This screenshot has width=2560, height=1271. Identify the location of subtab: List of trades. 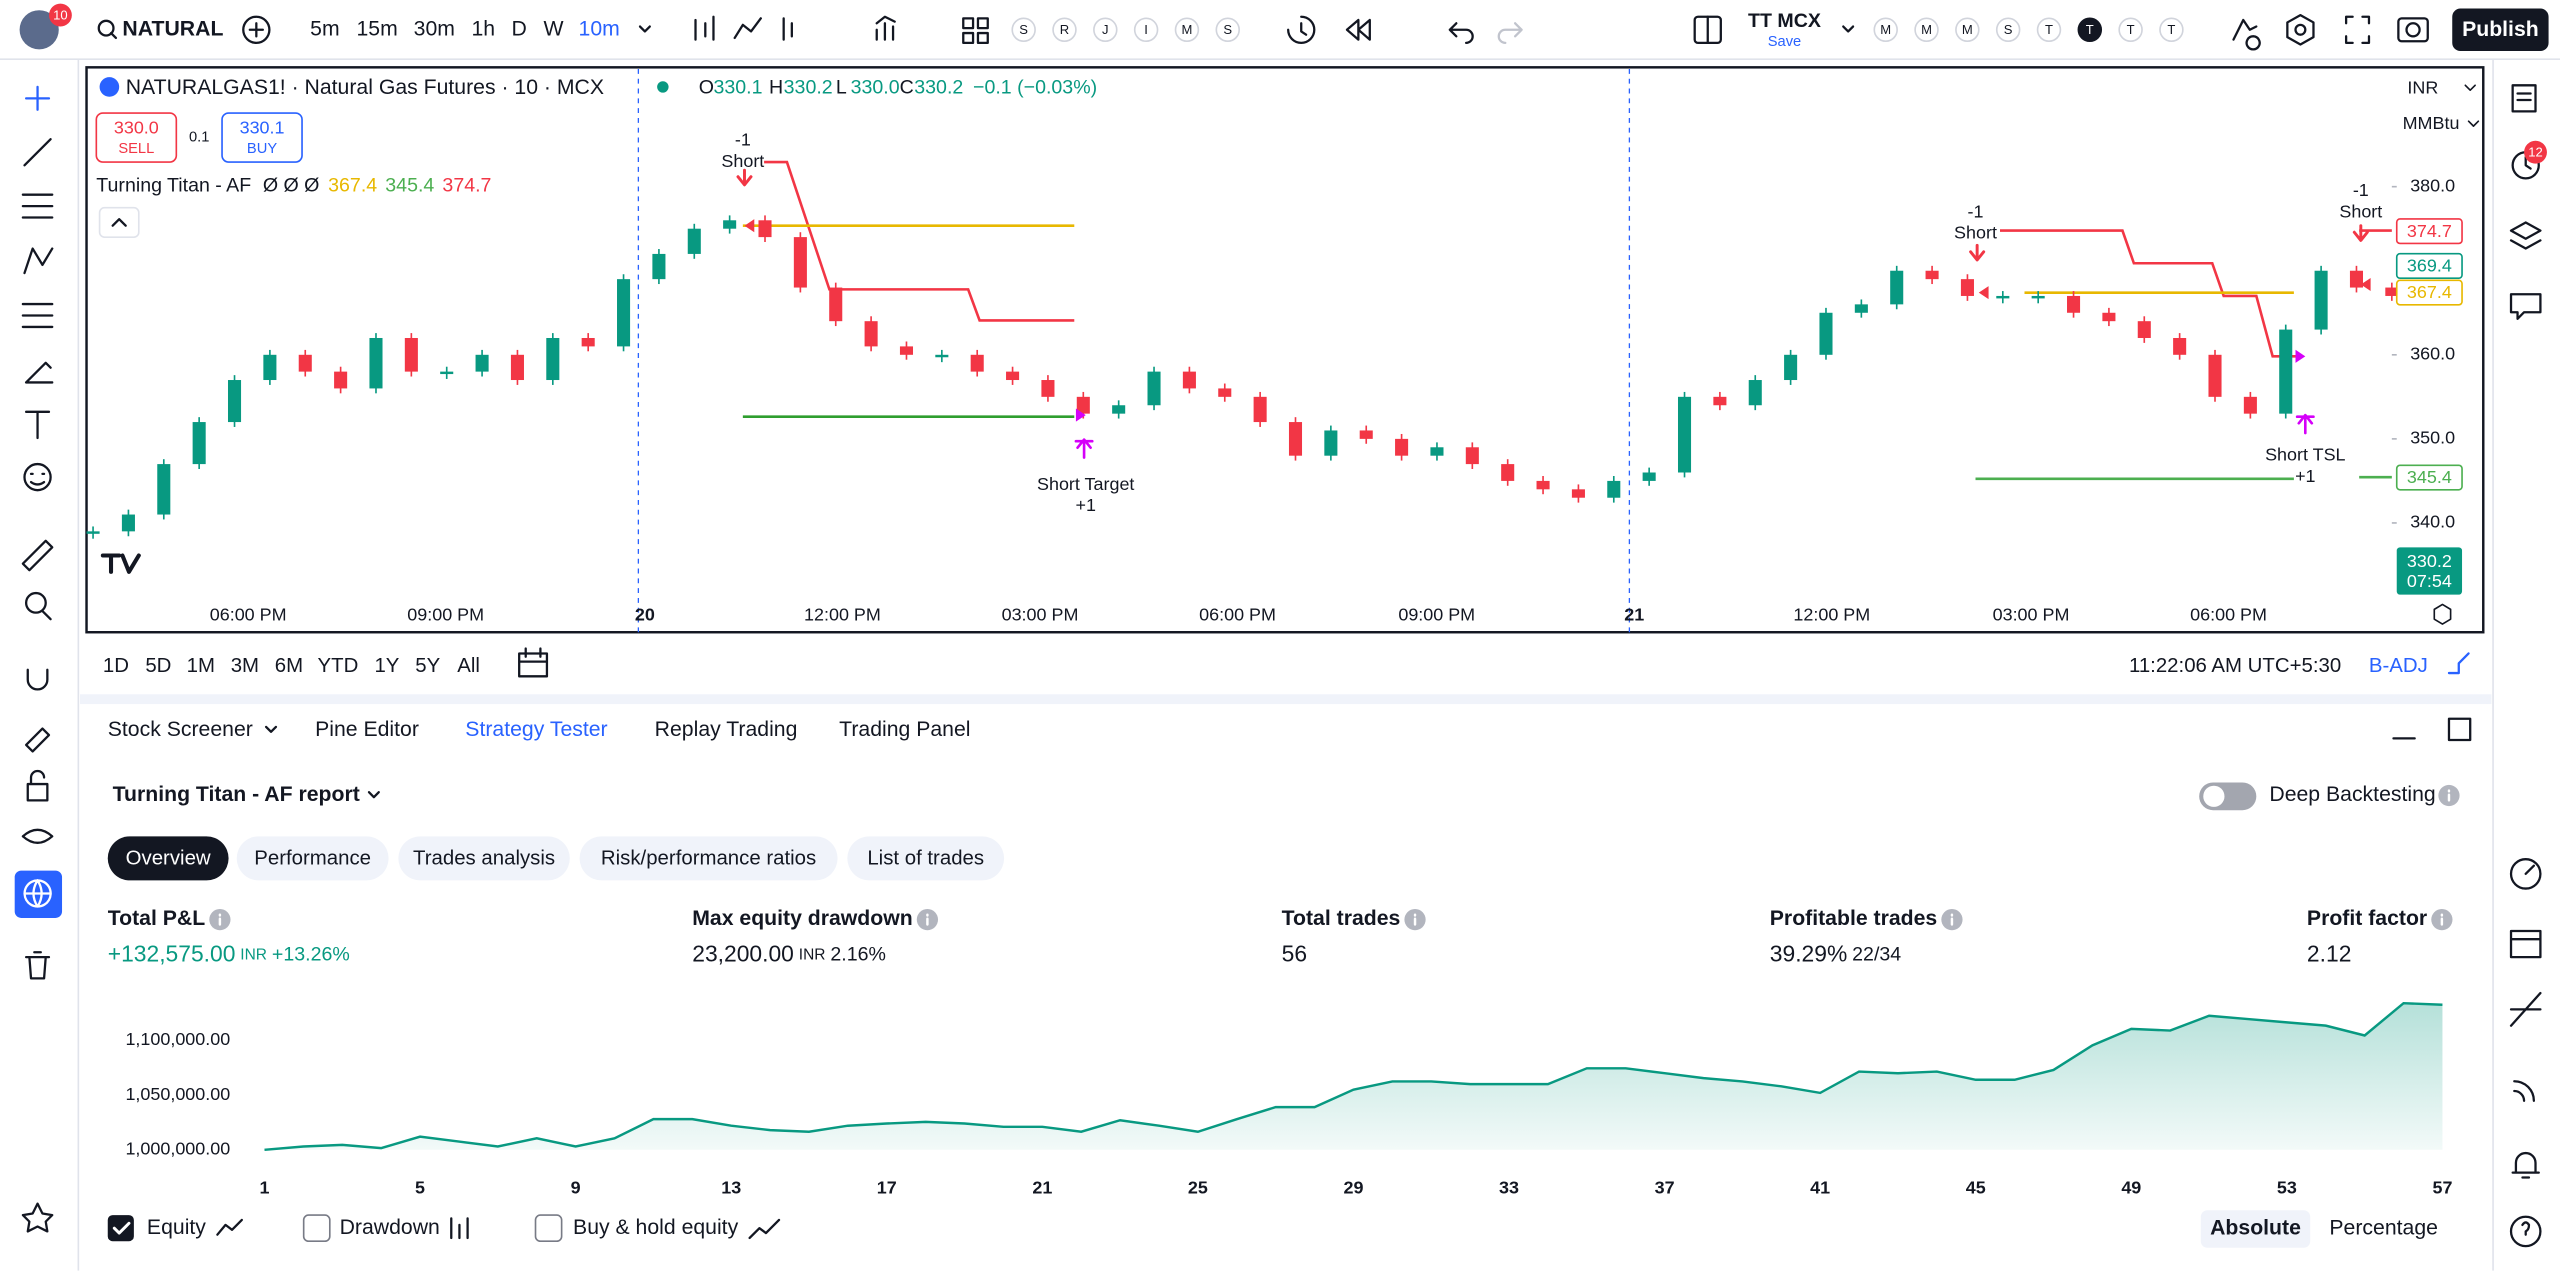
(925, 859).